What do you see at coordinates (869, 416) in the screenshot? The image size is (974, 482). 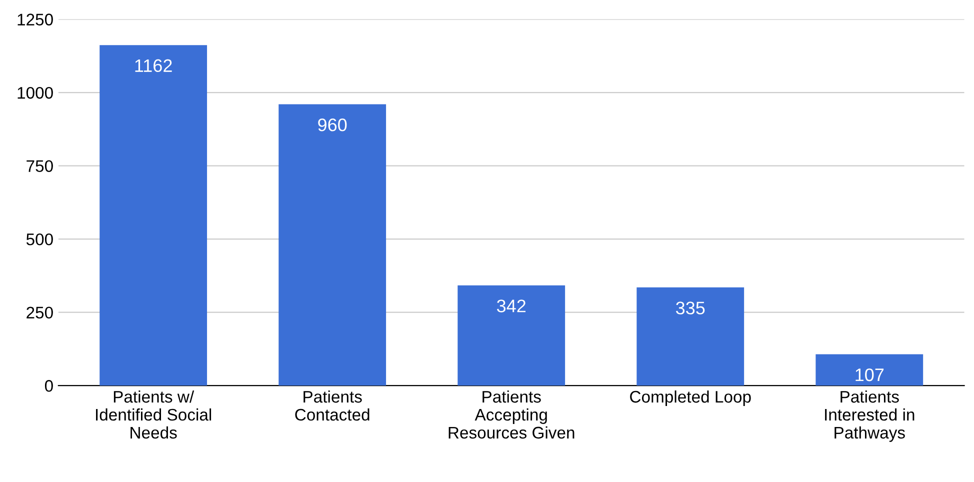 I see `x-tick-label: Patients Interested in Pathways` at bounding box center [869, 416].